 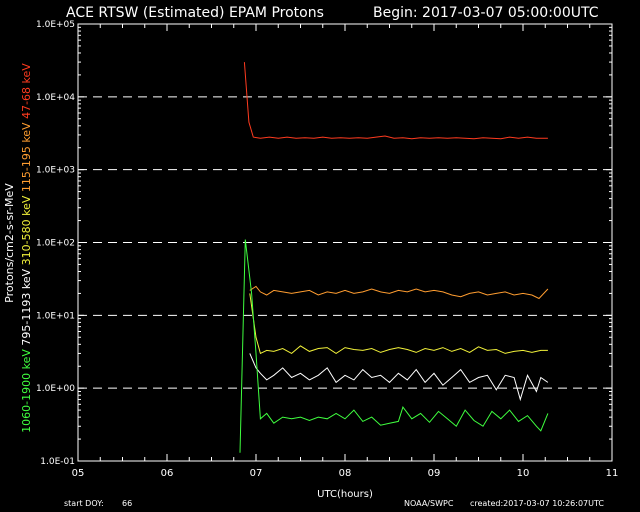 I want to click on y-tick-label: 1.0E+01, so click(x=55, y=316).